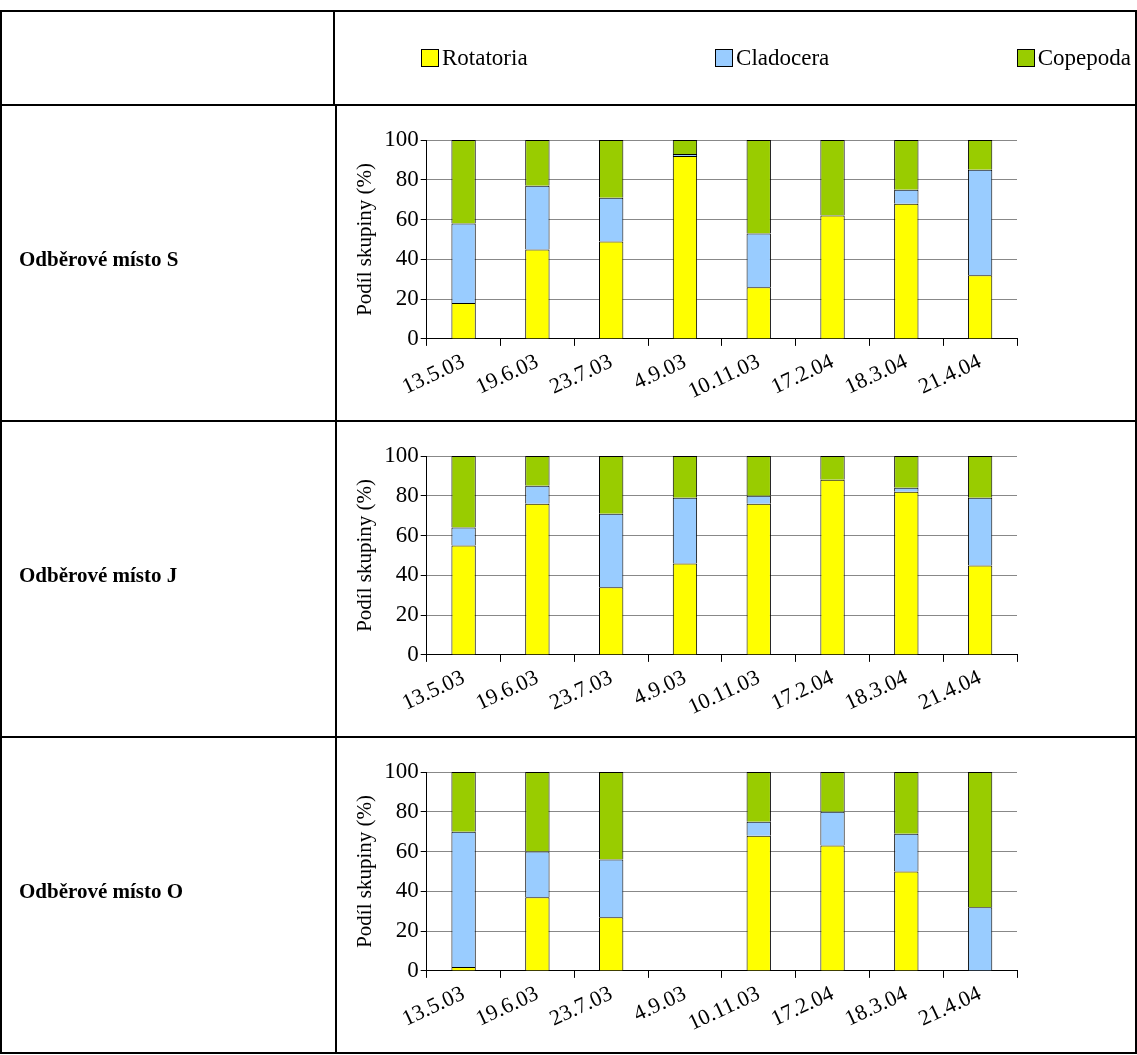  Describe the element at coordinates (99, 259) in the screenshot. I see `text: Odběrové místo S` at that location.